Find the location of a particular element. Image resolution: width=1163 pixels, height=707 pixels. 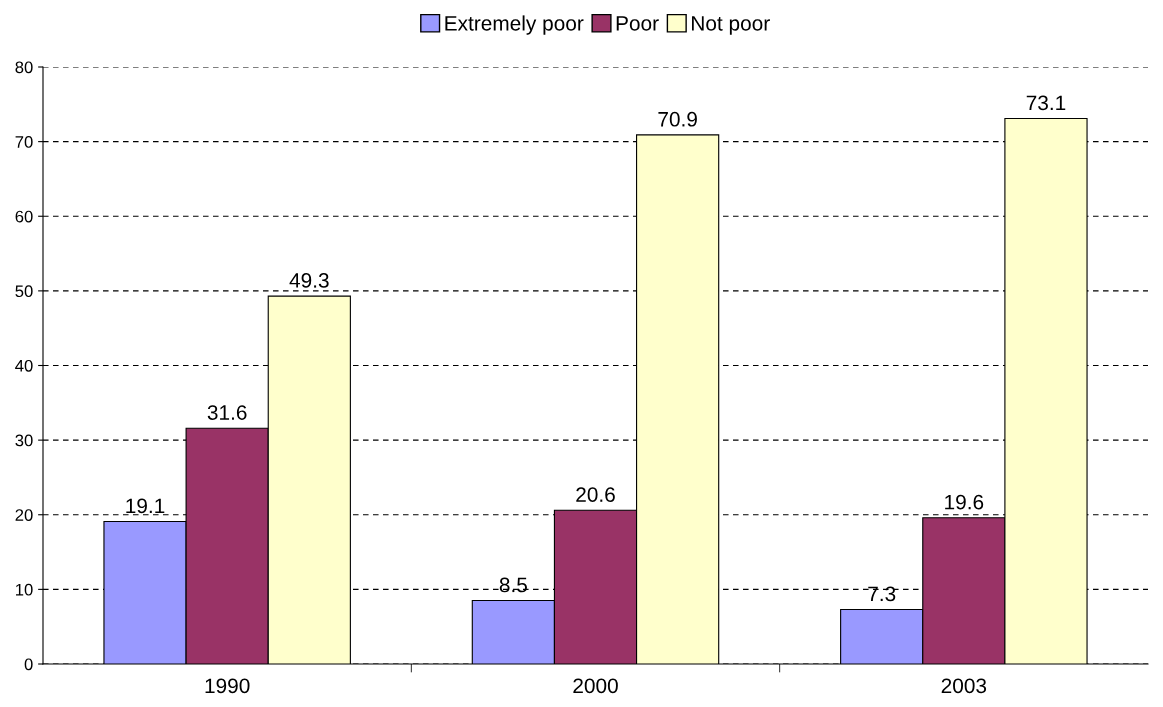

legend-label: Poor is located at coordinates (637, 23).